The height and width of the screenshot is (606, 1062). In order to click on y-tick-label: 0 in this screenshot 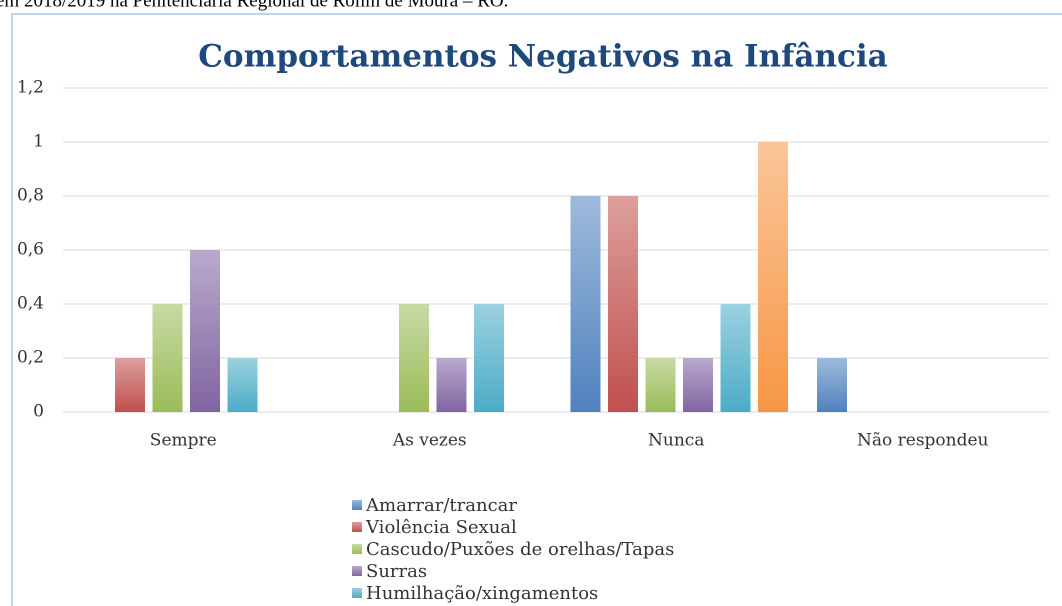, I will do `click(38, 412)`.